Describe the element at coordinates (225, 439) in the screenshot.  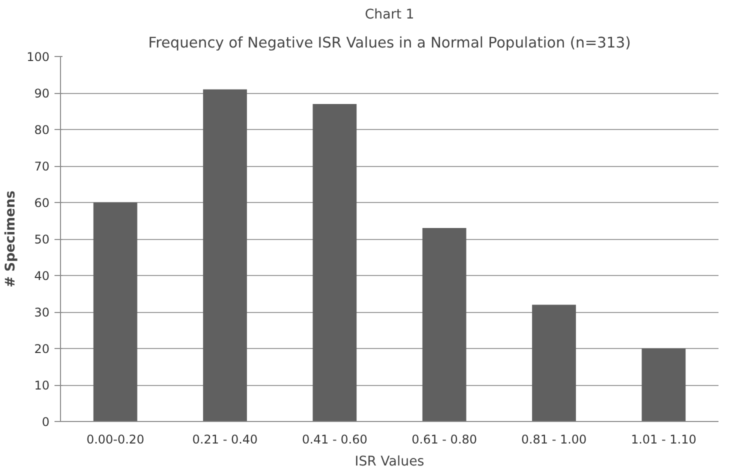
I see `x-tick-label: 0.21 - 0.40` at that location.